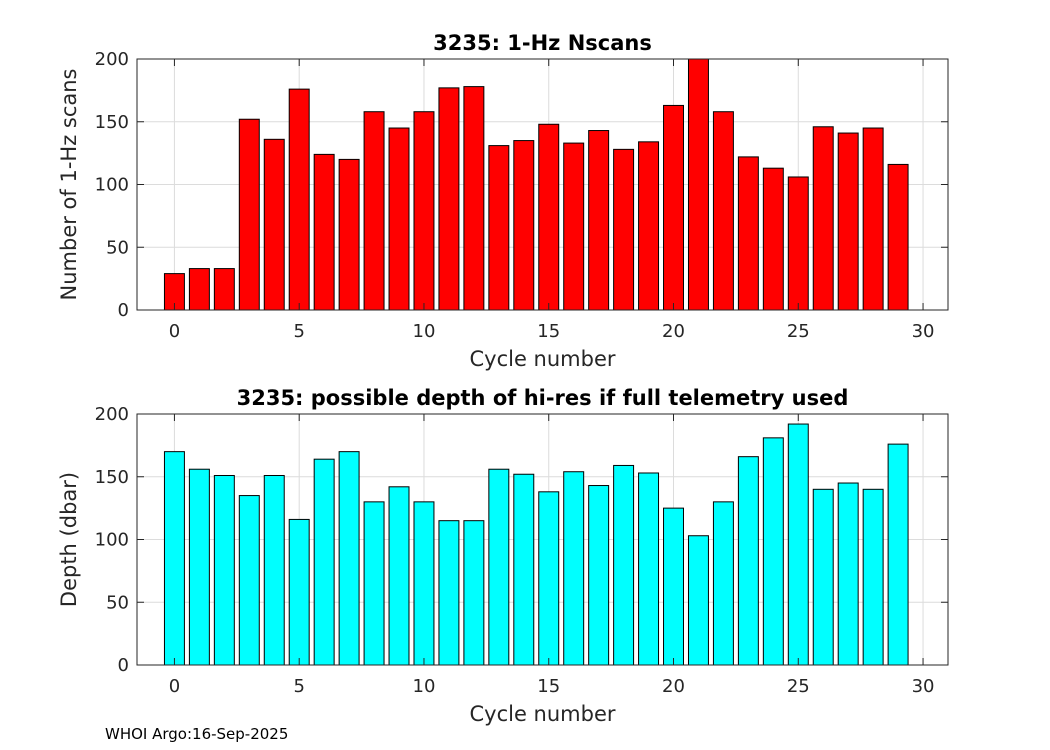 This screenshot has width=1050, height=750. What do you see at coordinates (112, 122) in the screenshot?
I see `chart1-y-tick-label: 150` at bounding box center [112, 122].